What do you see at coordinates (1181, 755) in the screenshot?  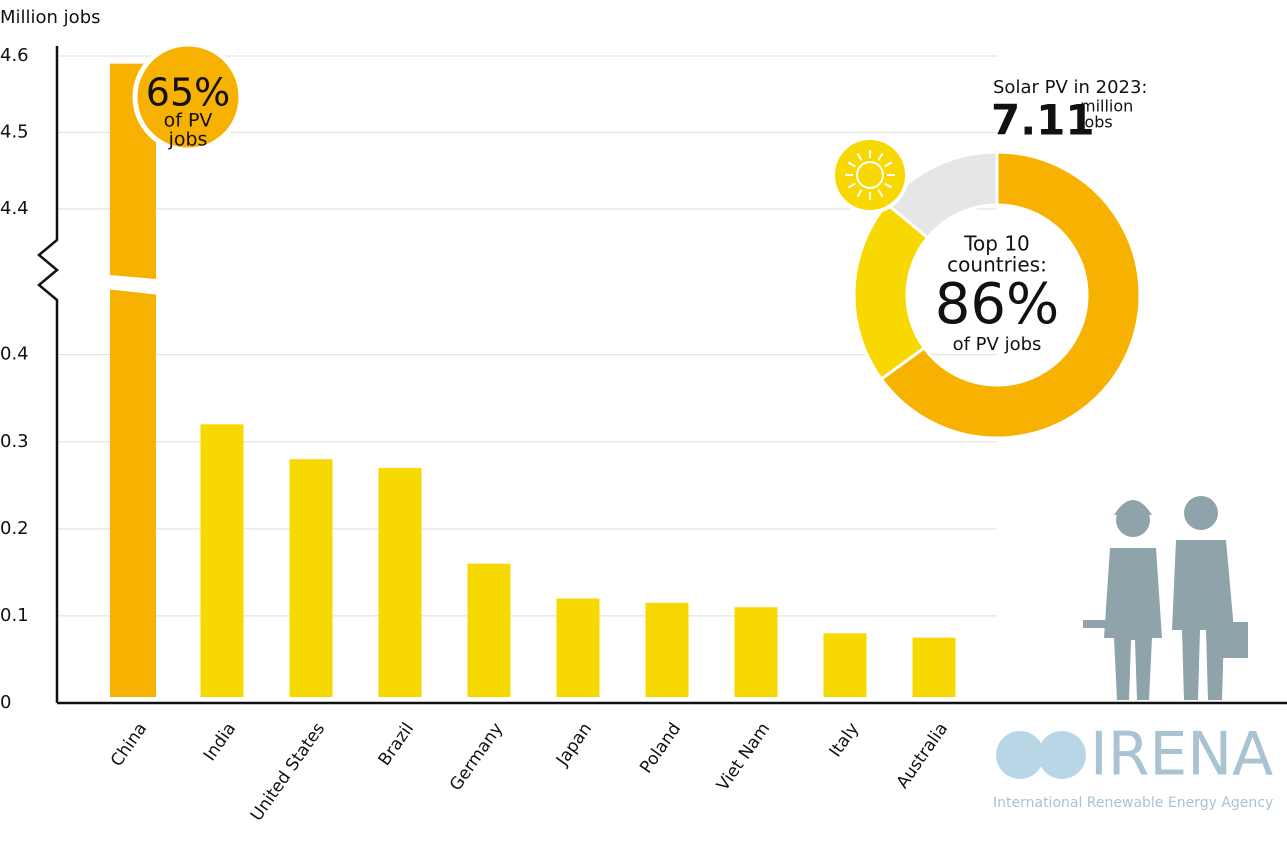 I see `logo-name: IRENA` at bounding box center [1181, 755].